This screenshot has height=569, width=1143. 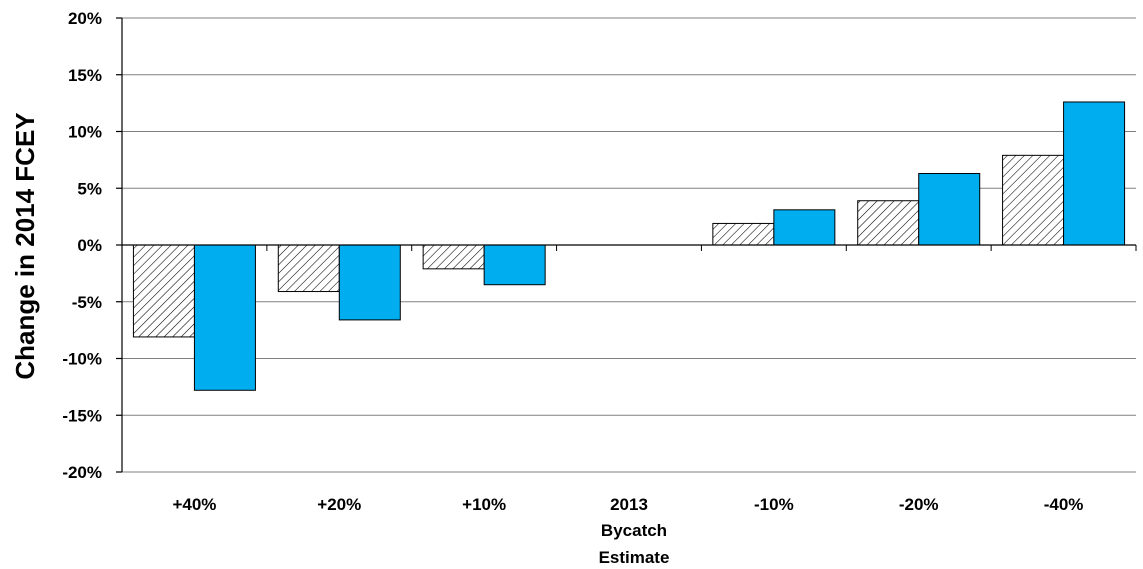 I want to click on x-tick-label: -10%, so click(x=774, y=504).